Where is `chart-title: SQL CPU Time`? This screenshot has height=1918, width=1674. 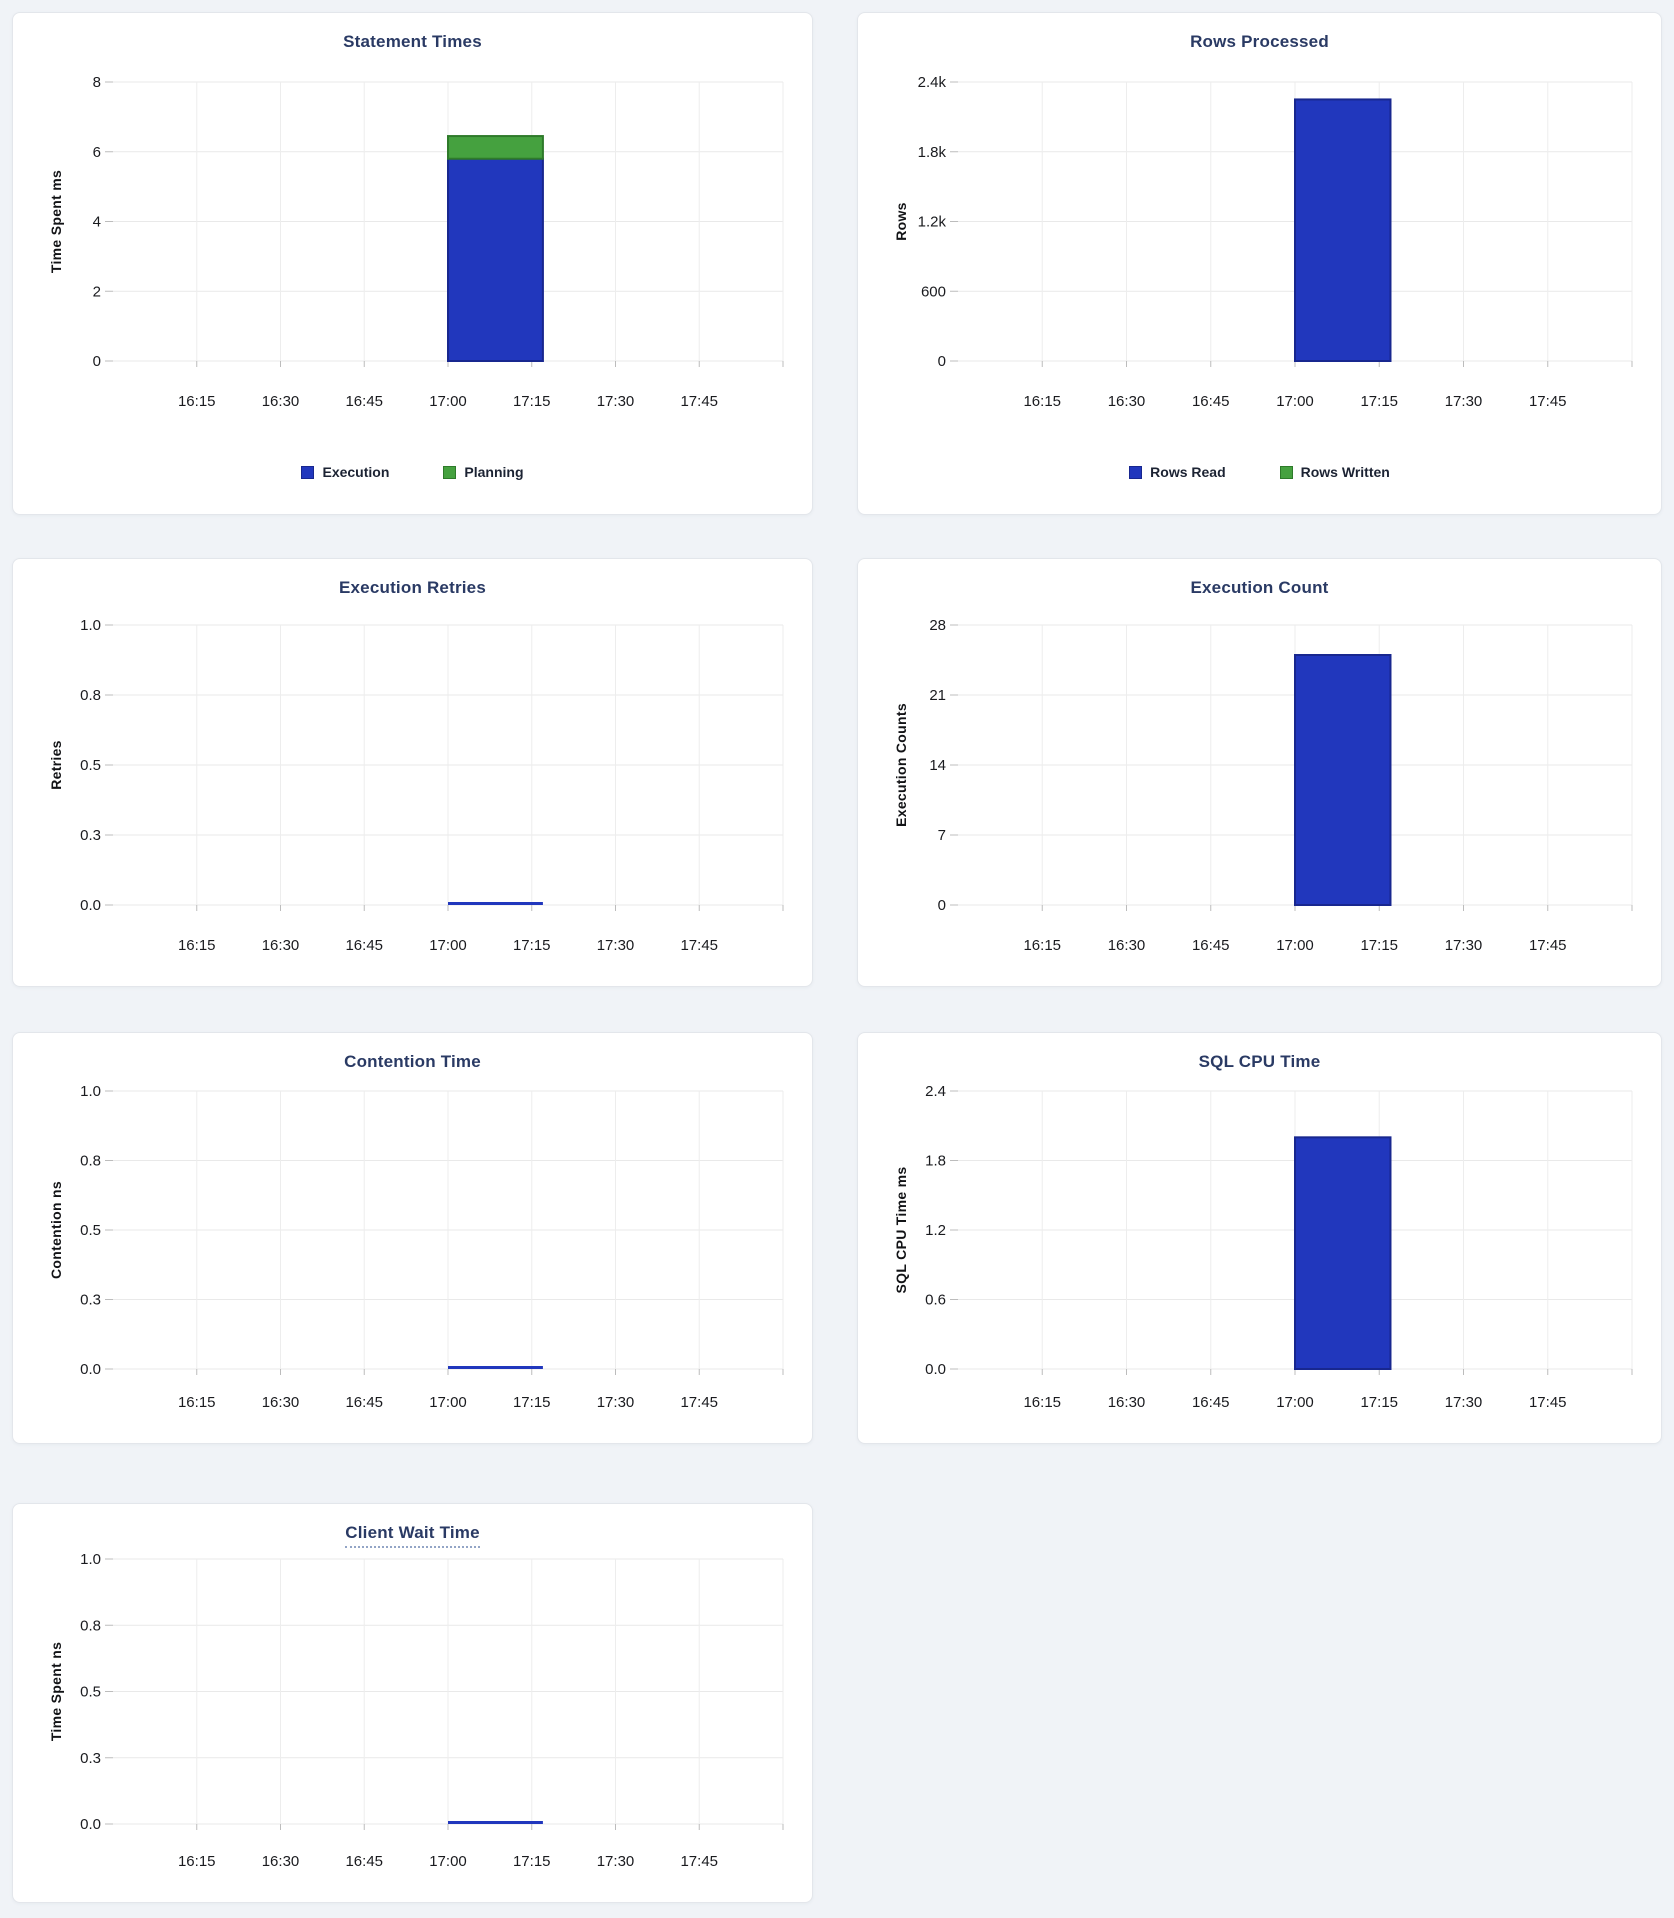
chart-title: SQL CPU Time is located at coordinates (1259, 1061).